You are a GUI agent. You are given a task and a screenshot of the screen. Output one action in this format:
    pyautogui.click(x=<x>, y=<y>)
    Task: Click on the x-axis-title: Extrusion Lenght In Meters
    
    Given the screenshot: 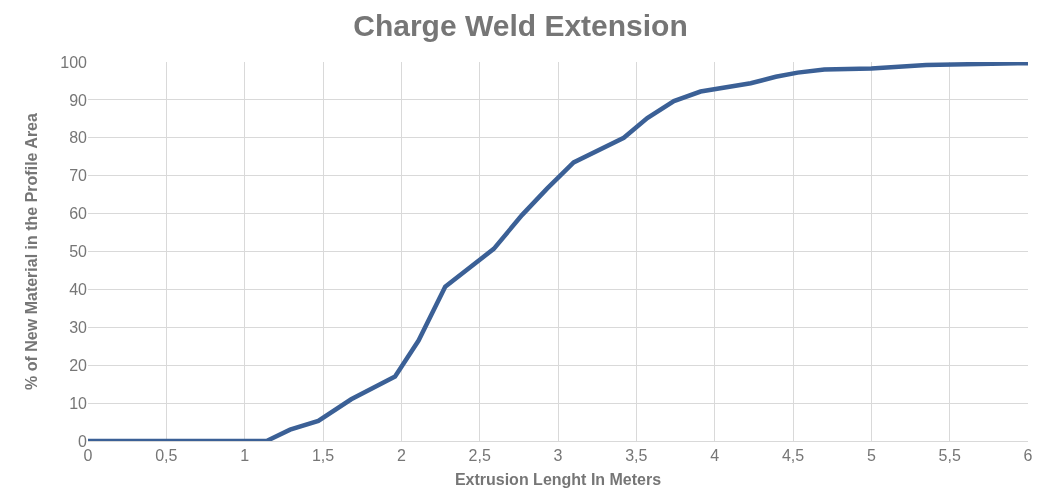 What is the action you would take?
    pyautogui.click(x=558, y=479)
    